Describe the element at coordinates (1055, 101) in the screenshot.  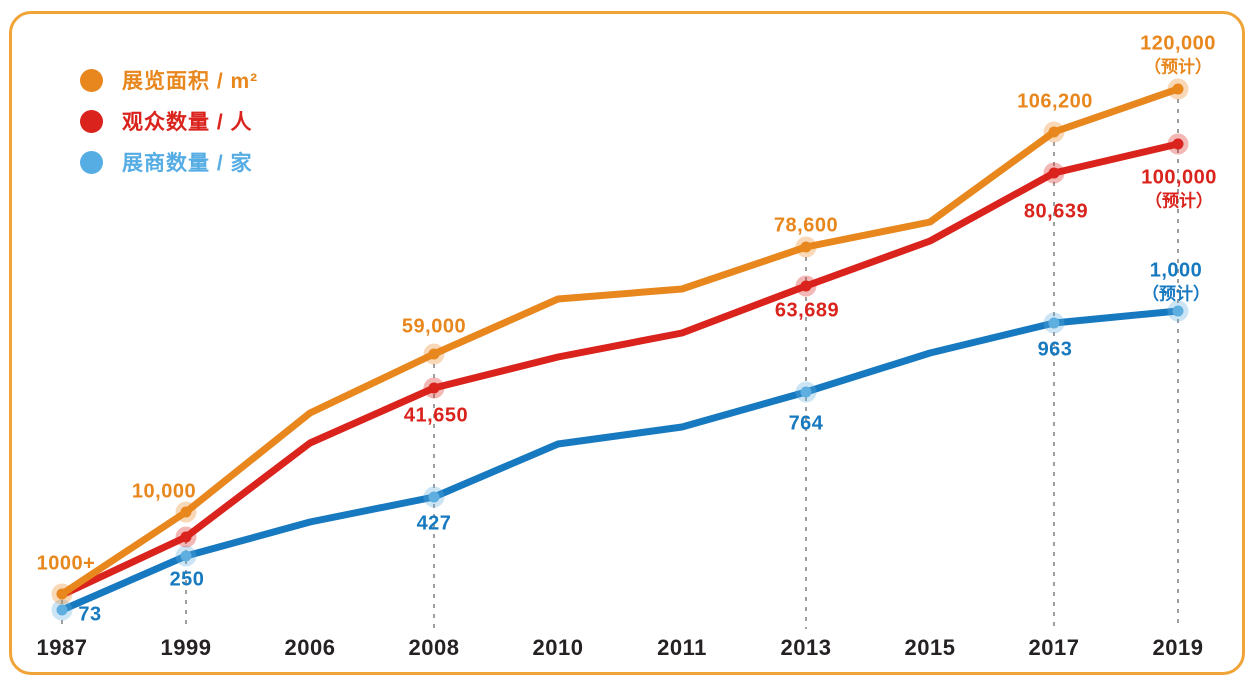
I see `value-label-area-2017: 106,200` at that location.